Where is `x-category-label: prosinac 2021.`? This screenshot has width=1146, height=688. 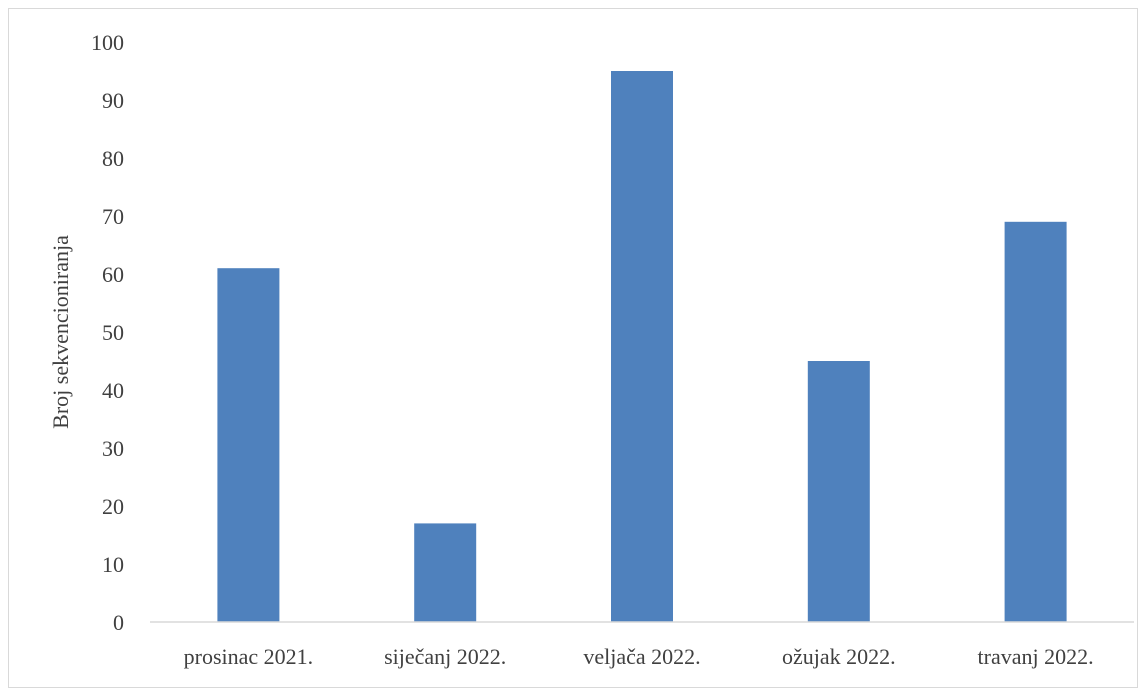 x-category-label: prosinac 2021. is located at coordinates (249, 656).